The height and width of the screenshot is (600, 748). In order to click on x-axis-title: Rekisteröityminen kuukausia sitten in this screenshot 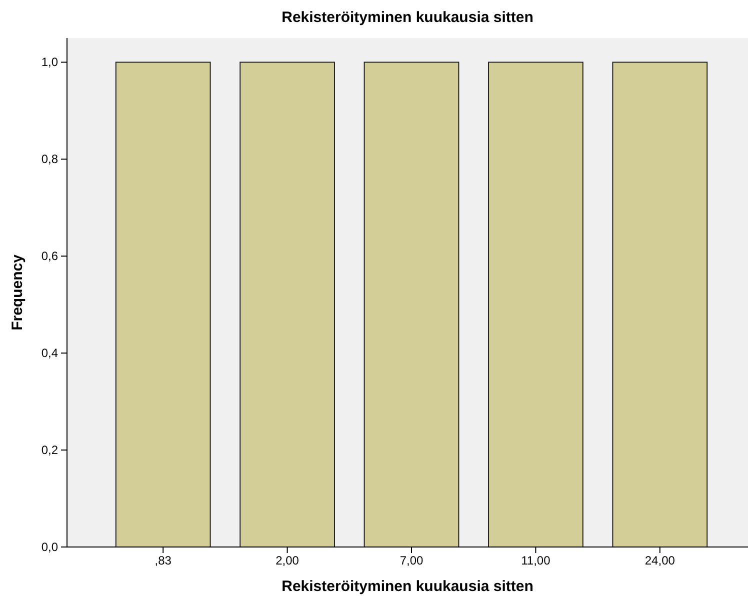, I will do `click(408, 586)`.